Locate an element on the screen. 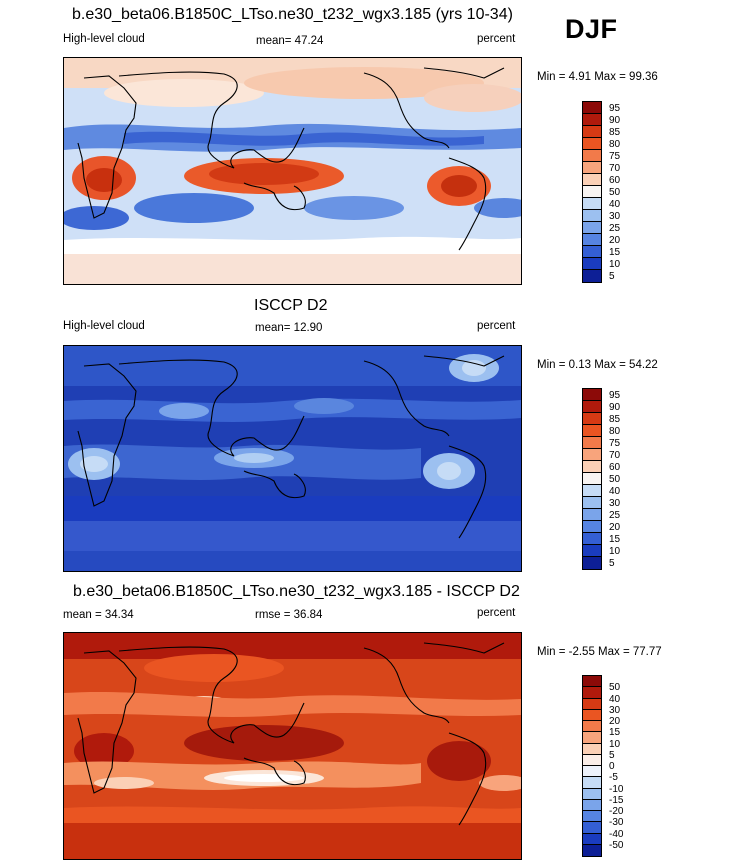 The height and width of the screenshot is (865, 732). colorbar-level-label: -5 is located at coordinates (613, 778).